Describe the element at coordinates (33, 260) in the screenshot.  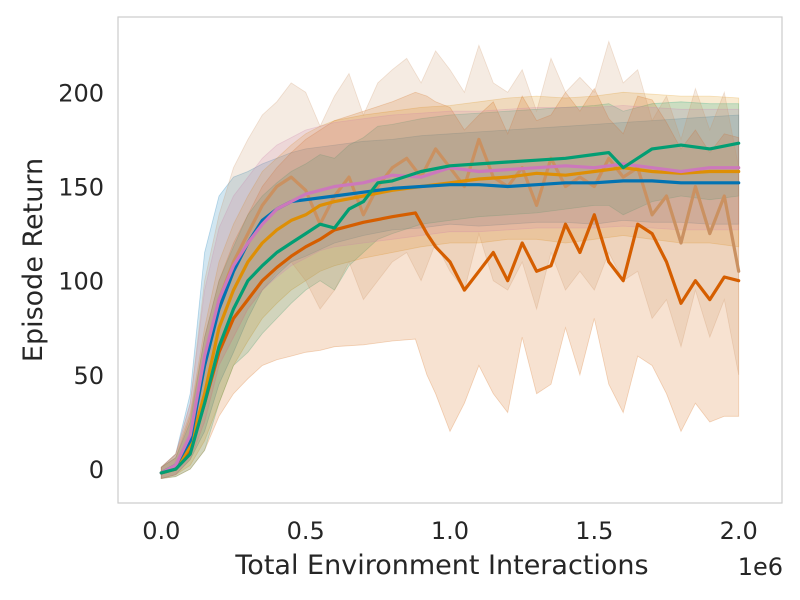
I see `y-axis-title: Episode Return` at that location.